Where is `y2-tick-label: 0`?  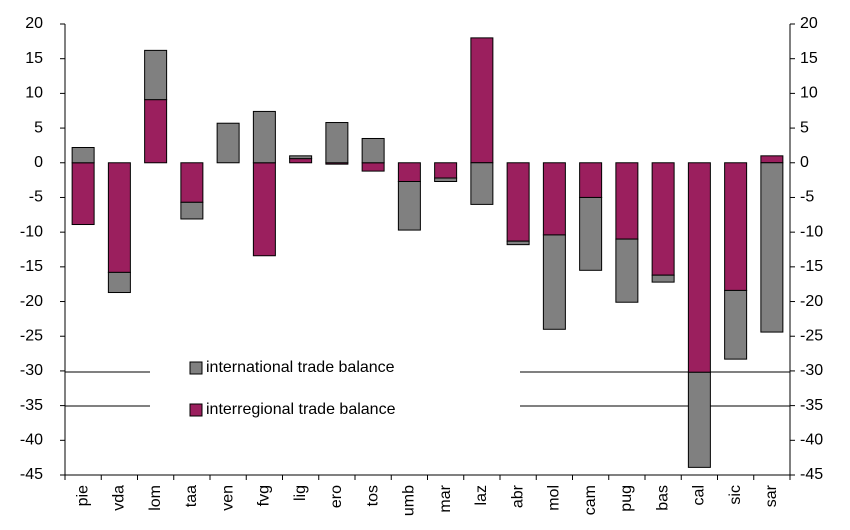
y2-tick-label: 0 is located at coordinates (804, 162).